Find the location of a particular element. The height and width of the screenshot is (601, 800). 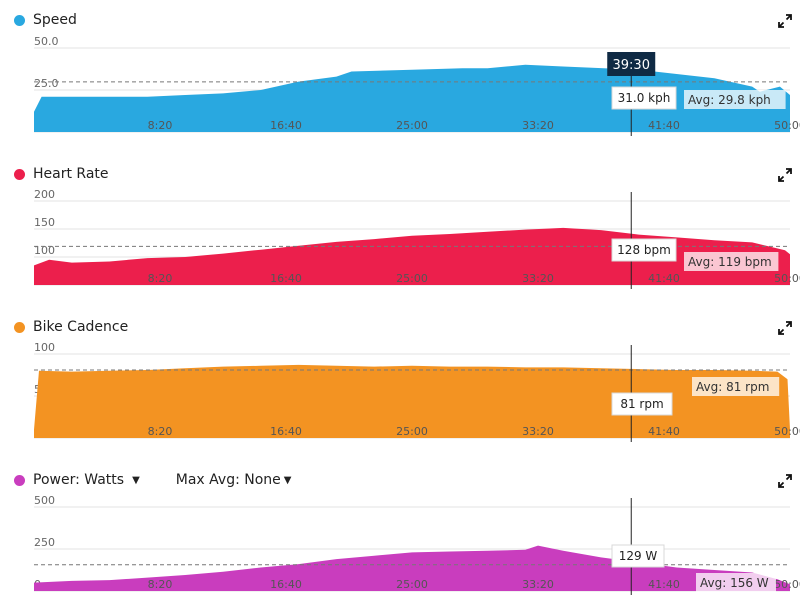

max-avg-dropdown: Max Avg: None ▼ is located at coordinates (234, 480).